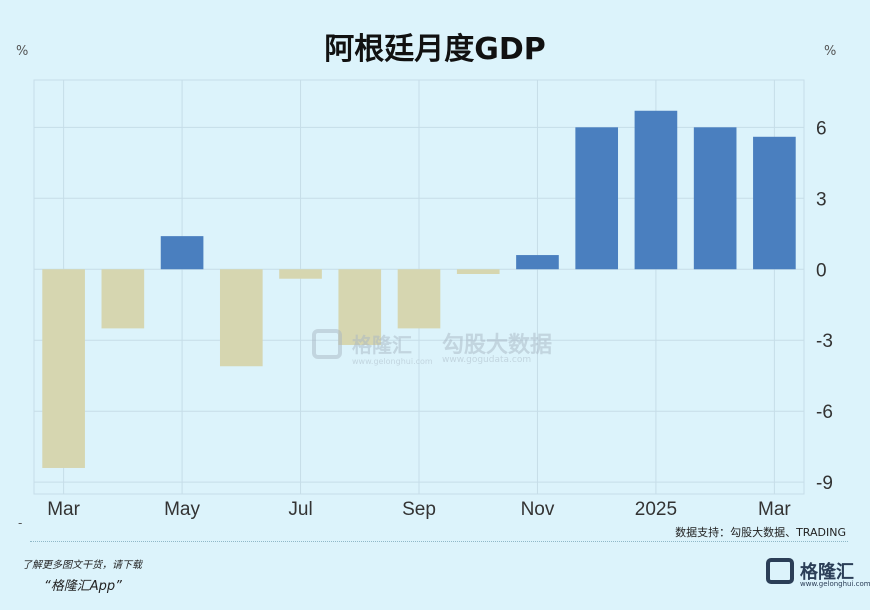 The image size is (870, 610). Describe the element at coordinates (835, 584) in the screenshot. I see `brand-logo-url: www.gelonghui.com` at that location.